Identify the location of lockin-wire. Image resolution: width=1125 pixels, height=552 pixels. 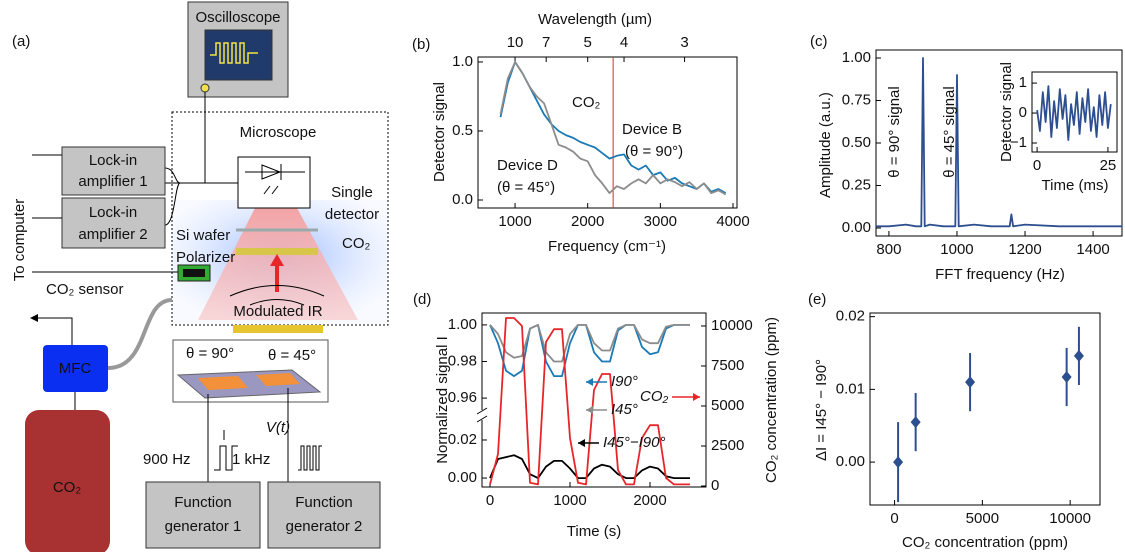
(172, 196).